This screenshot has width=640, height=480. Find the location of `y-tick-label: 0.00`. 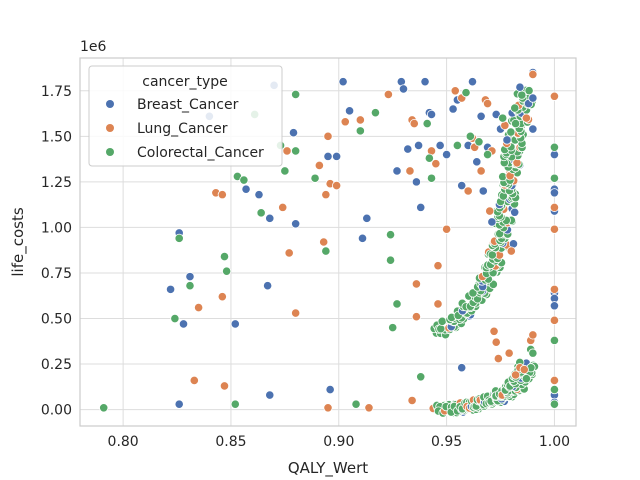

y-tick-label: 0.00 is located at coordinates (56, 411).